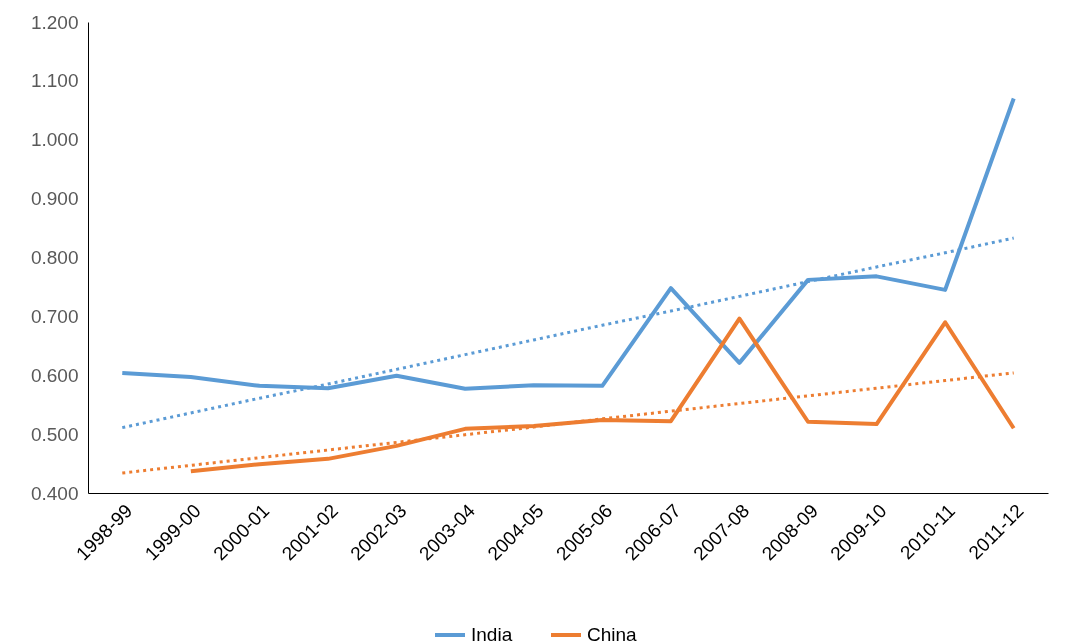 The width and height of the screenshot is (1072, 642). I want to click on y-tick-label: 0.600, so click(54, 375).